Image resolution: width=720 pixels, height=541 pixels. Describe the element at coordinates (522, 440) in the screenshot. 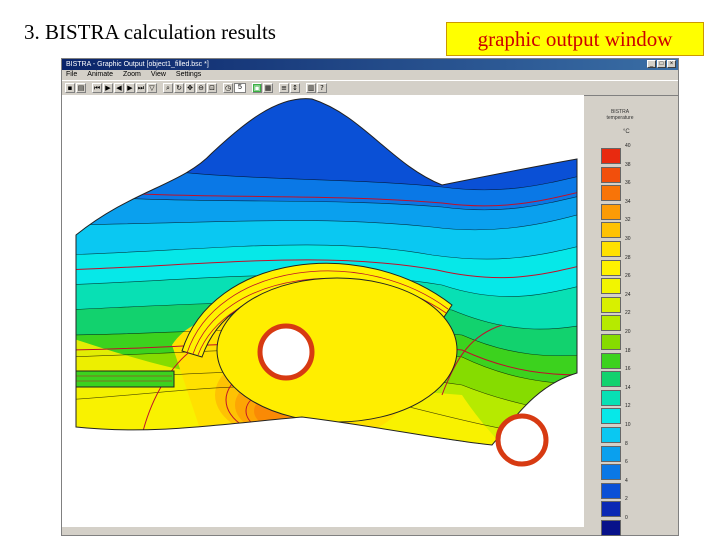

I see `cable-circle-right` at that location.